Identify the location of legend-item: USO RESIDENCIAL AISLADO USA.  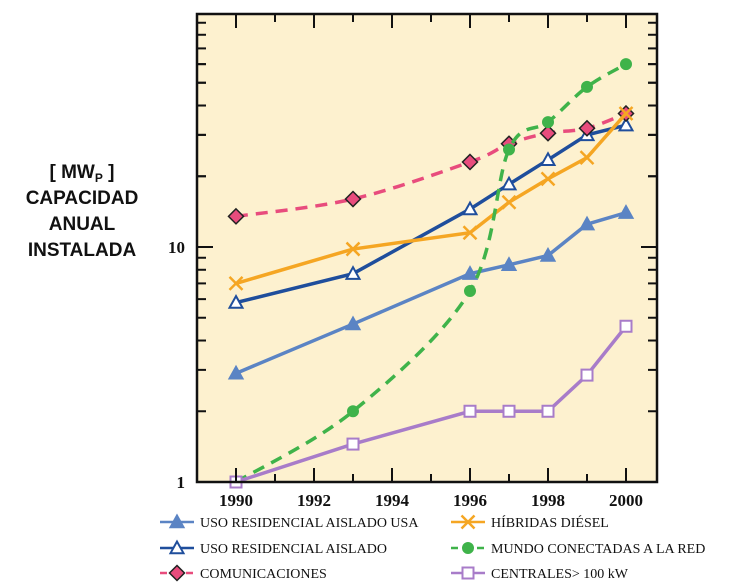
(289, 522).